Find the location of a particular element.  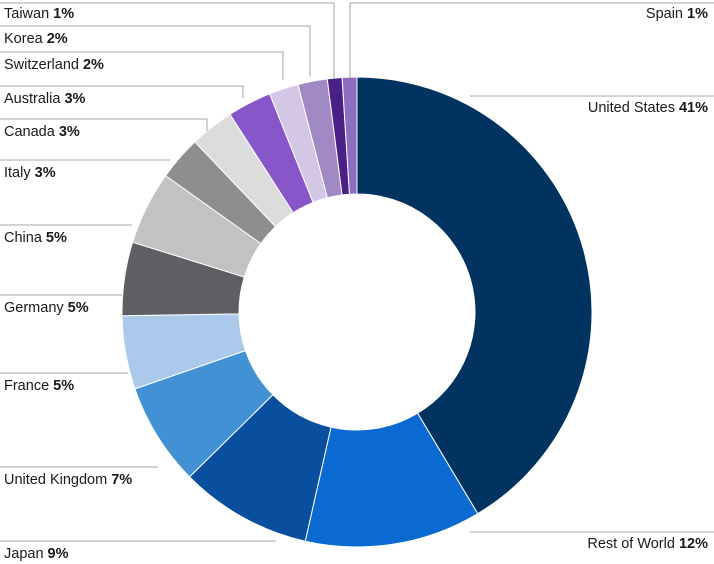

label-name-spain: Spain is located at coordinates (666, 14).